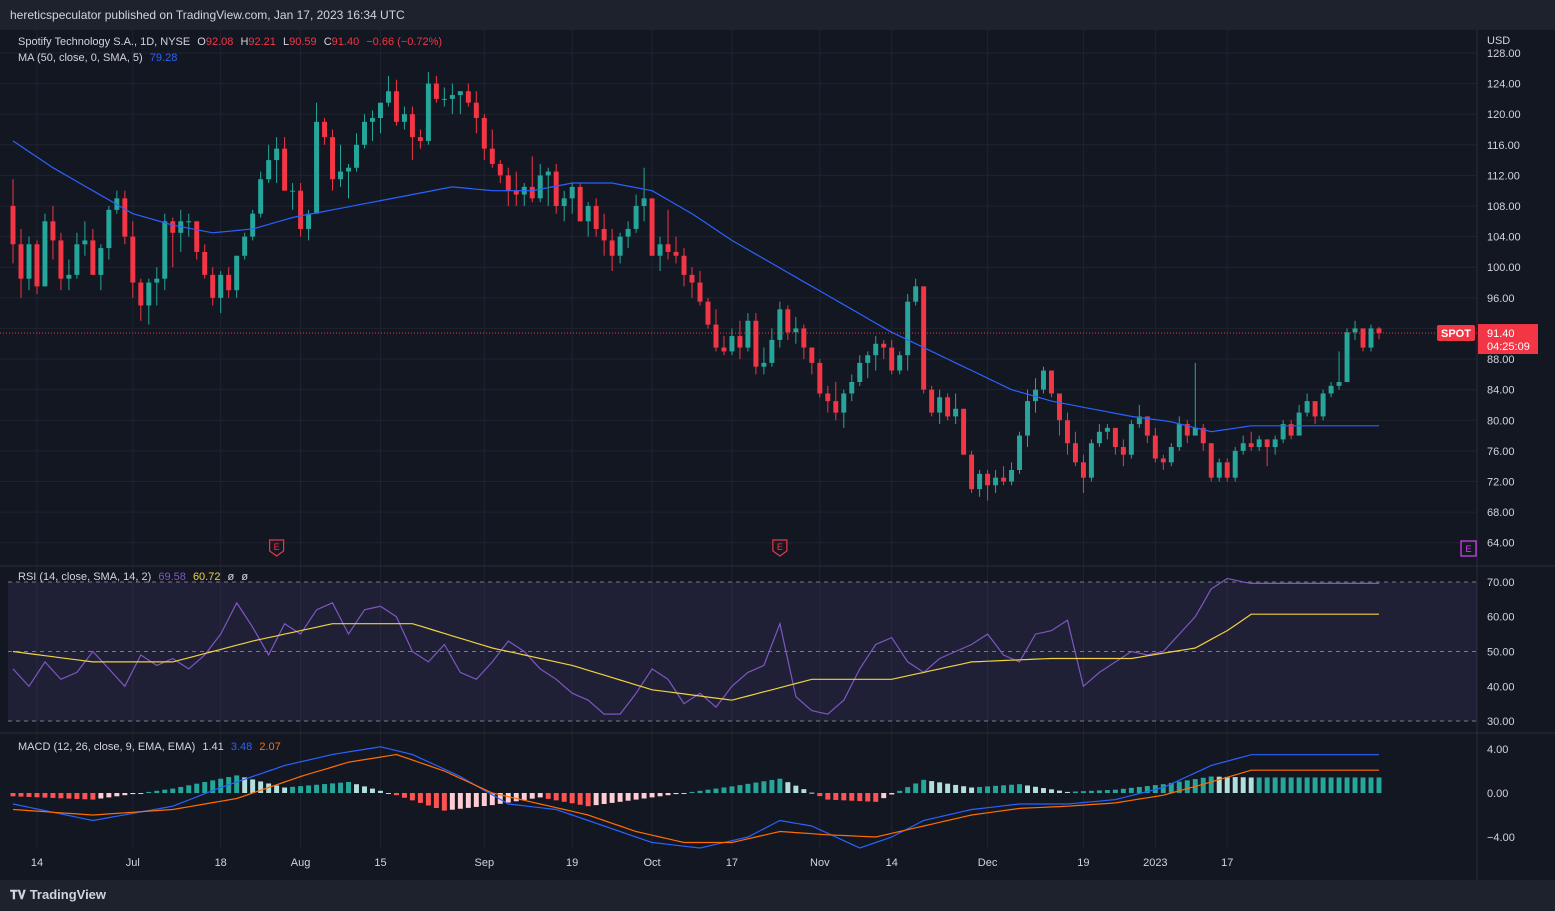 The height and width of the screenshot is (911, 1555). I want to click on rsi-value: 69.58, so click(172, 577).